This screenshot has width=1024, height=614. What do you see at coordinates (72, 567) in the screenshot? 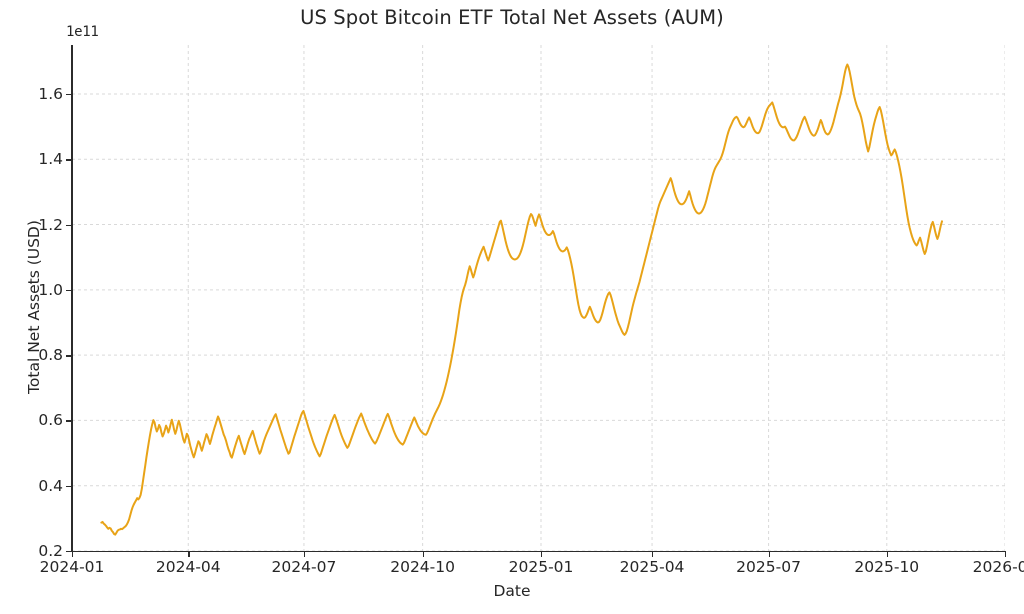
I see `x-tick-label: 2024-01` at bounding box center [72, 567].